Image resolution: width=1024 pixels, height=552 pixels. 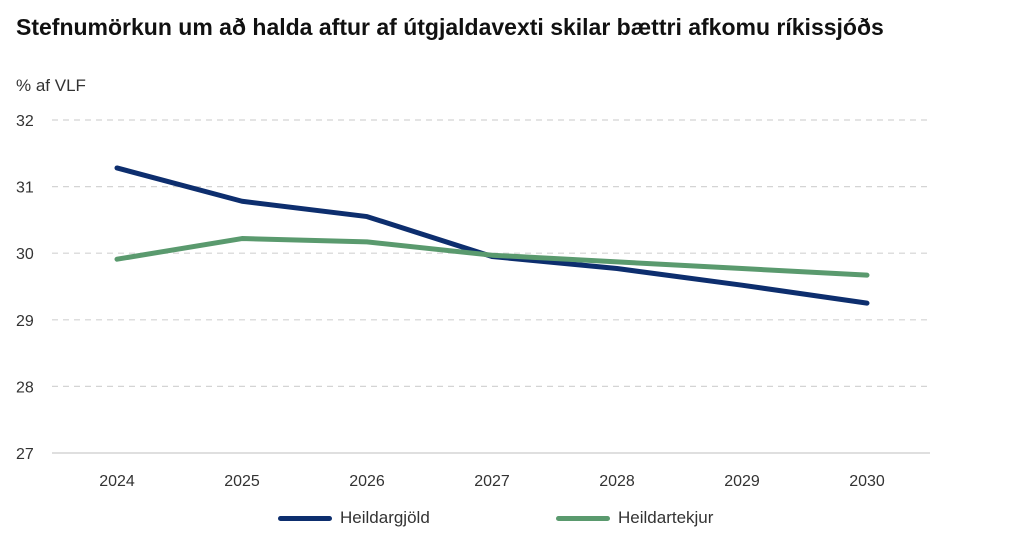 What do you see at coordinates (25, 188) in the screenshot?
I see `y-tick-label: 31` at bounding box center [25, 188].